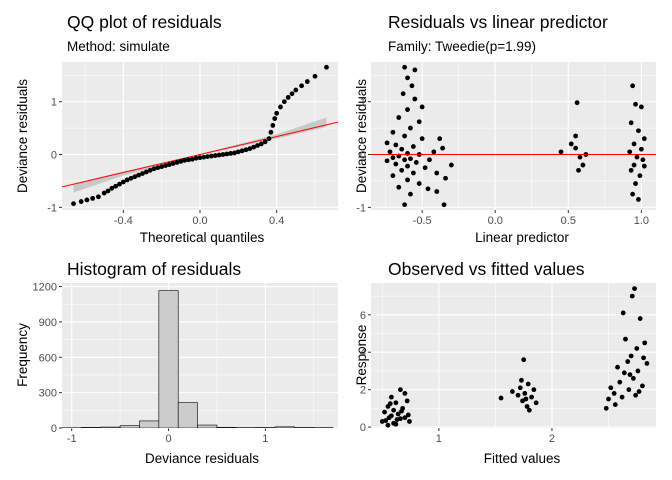 This screenshot has height=480, width=672. Describe the element at coordinates (200, 355) in the screenshot. I see `histogram-panel-background` at that location.